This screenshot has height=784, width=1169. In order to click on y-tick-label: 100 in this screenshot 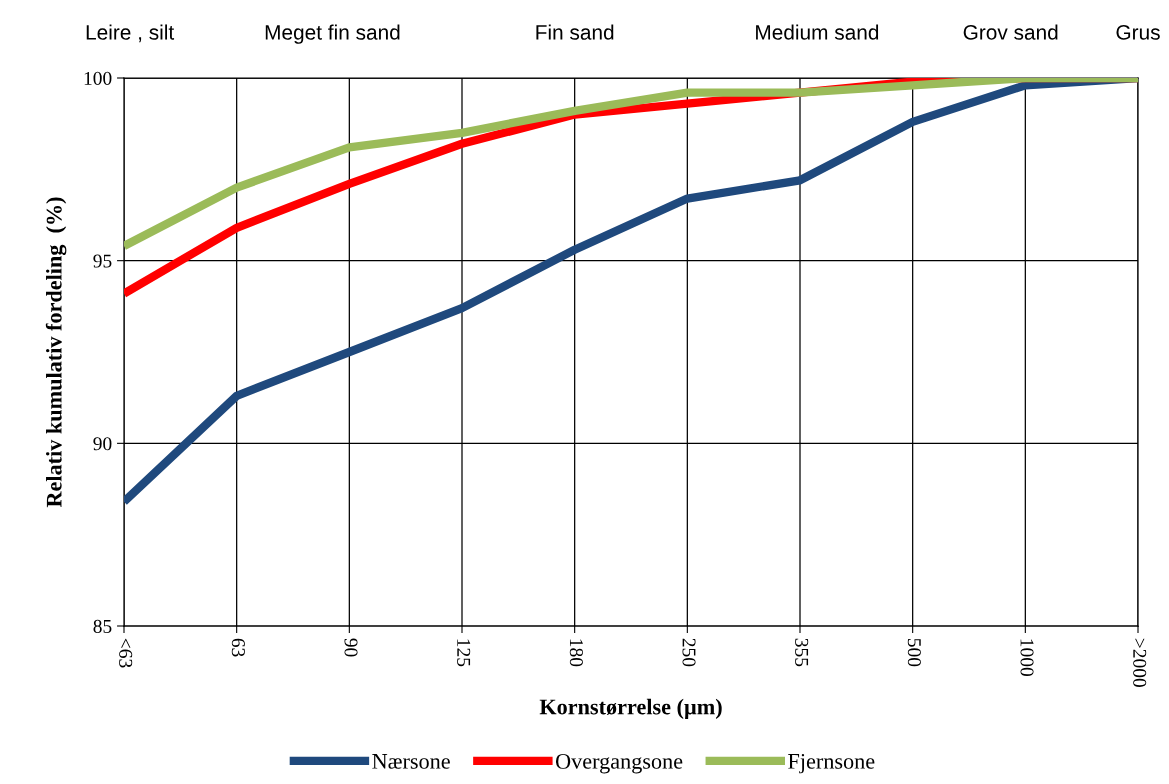, I will do `click(98, 78)`.